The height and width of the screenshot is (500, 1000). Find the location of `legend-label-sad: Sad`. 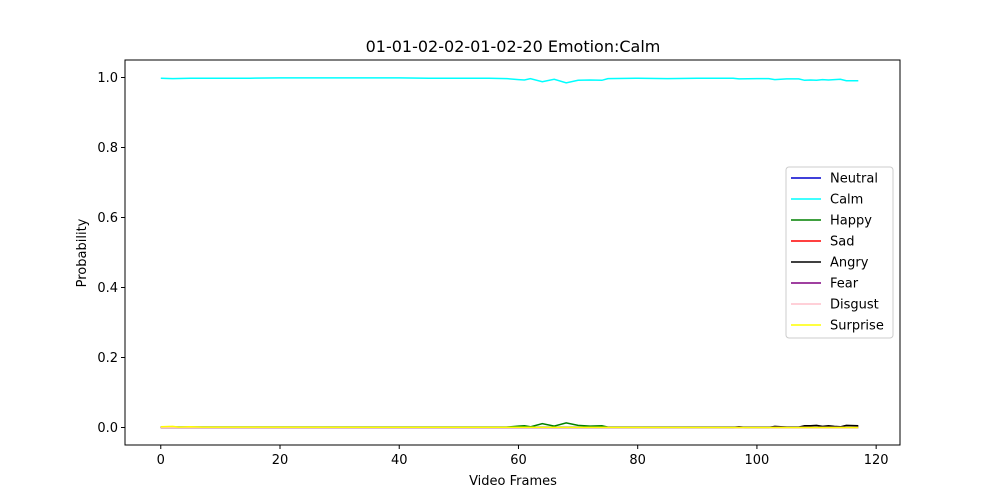

legend-label-sad: Sad is located at coordinates (842, 242).